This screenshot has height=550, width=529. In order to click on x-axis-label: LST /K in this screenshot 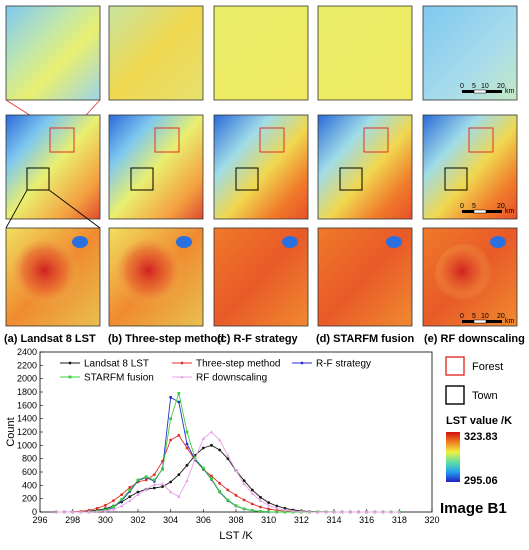, I will do `click(236, 536)`.